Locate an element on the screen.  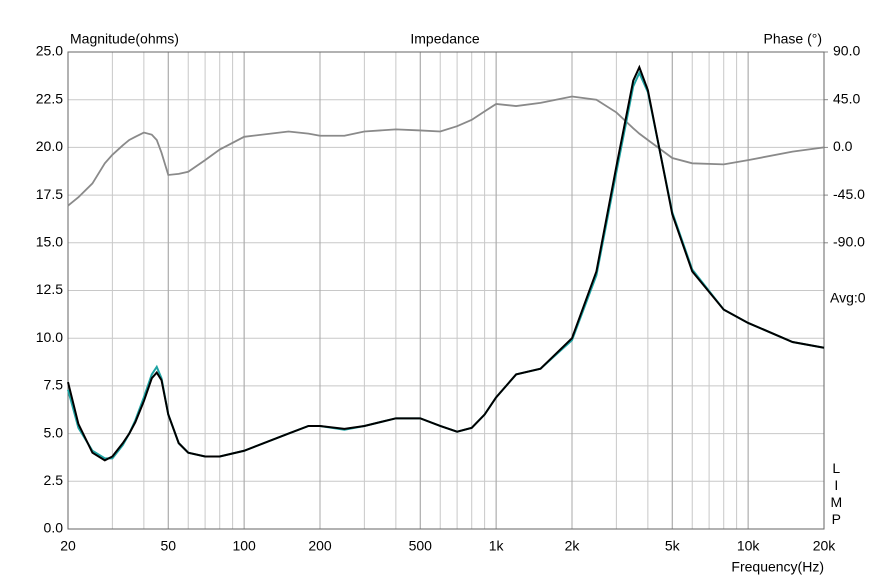
x-tick-label: 500 is located at coordinates (421, 546).